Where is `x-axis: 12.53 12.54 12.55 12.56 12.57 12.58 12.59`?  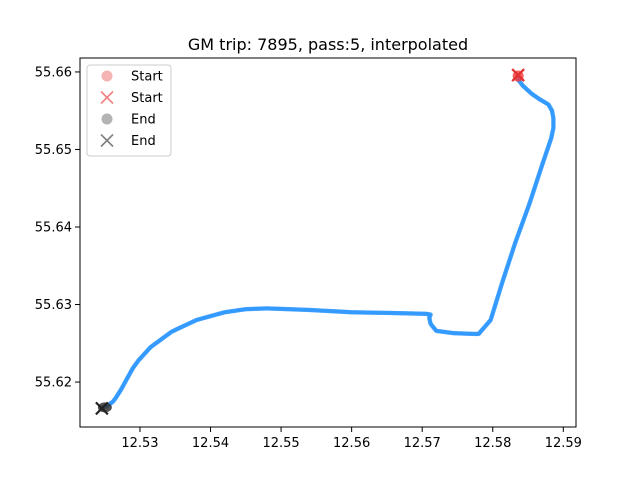 x-axis: 12.53 12.54 12.55 12.56 12.57 12.58 12.59 is located at coordinates (351, 439).